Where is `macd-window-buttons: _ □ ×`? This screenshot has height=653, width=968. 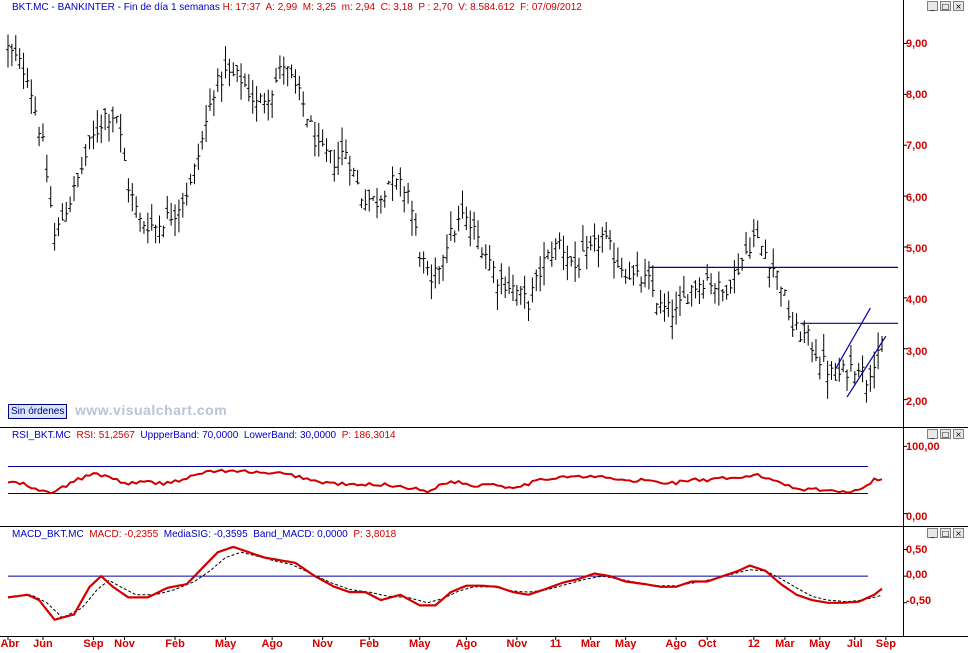
macd-window-buttons: _ □ × is located at coordinates (945, 533).